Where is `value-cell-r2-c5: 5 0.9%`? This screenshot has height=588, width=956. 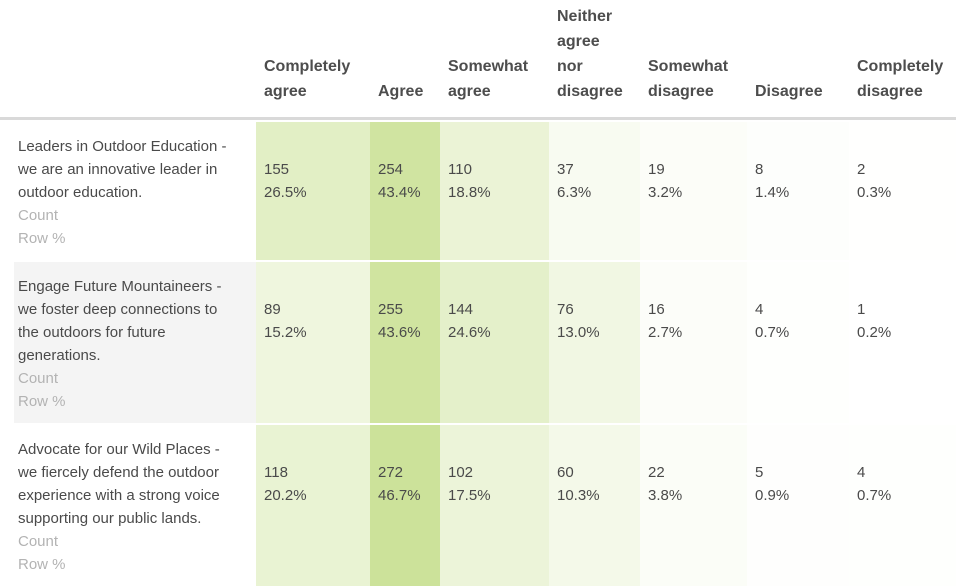 value-cell-r2-c5: 5 0.9% is located at coordinates (798, 506).